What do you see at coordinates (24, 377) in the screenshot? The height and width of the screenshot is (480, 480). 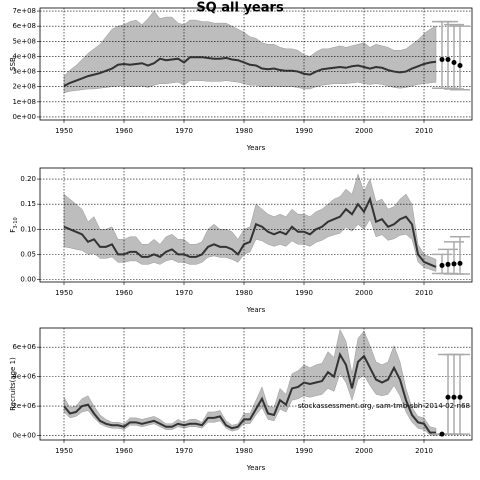 I see `y-tick-label: 4e+06` at bounding box center [24, 377].